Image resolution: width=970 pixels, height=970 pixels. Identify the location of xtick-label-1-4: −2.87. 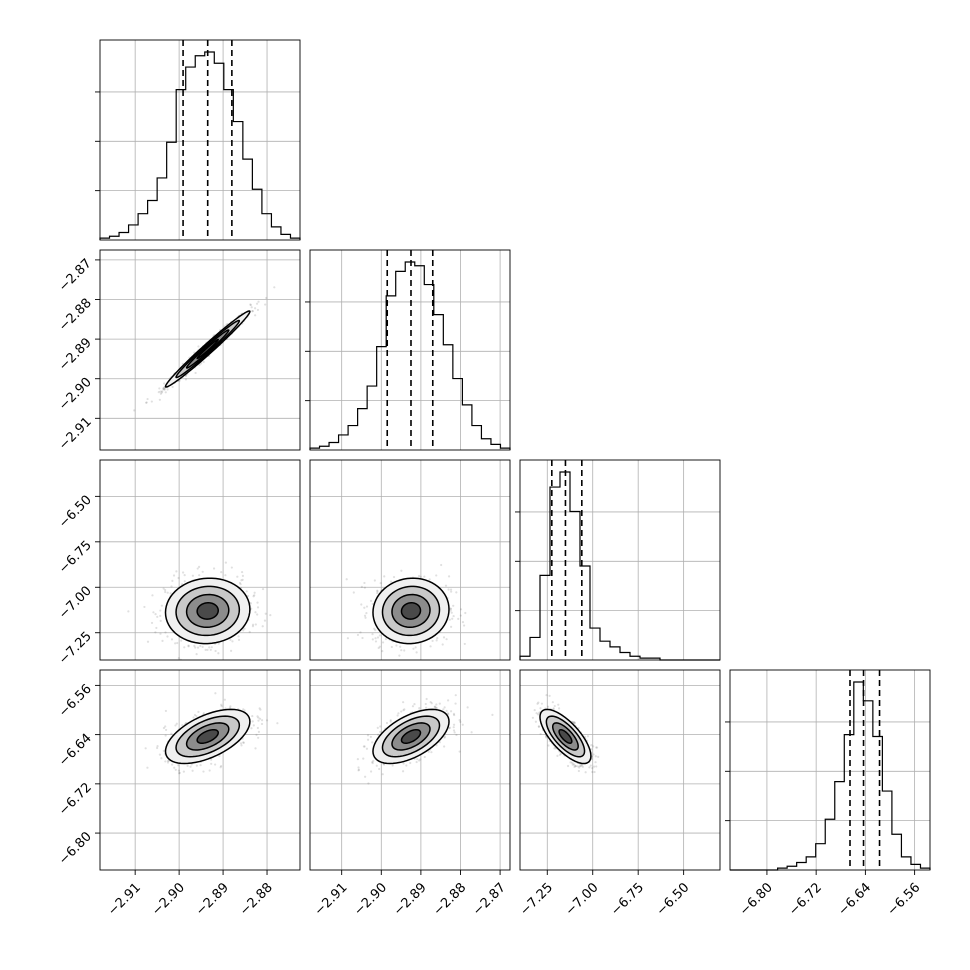
(489, 899).